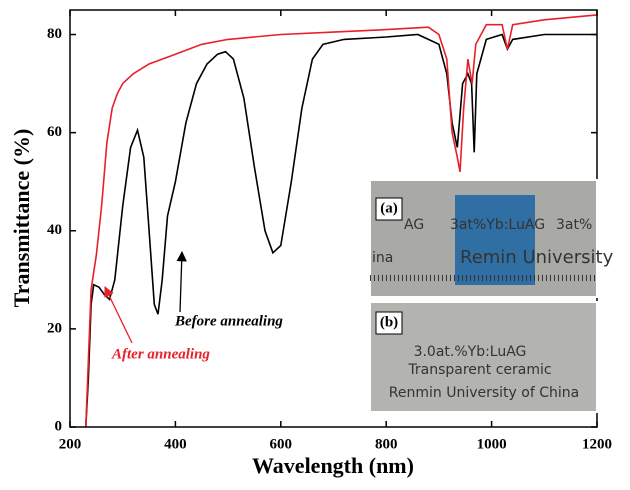 The width and height of the screenshot is (630, 490). I want to click on inset-label: (b), so click(389, 322).